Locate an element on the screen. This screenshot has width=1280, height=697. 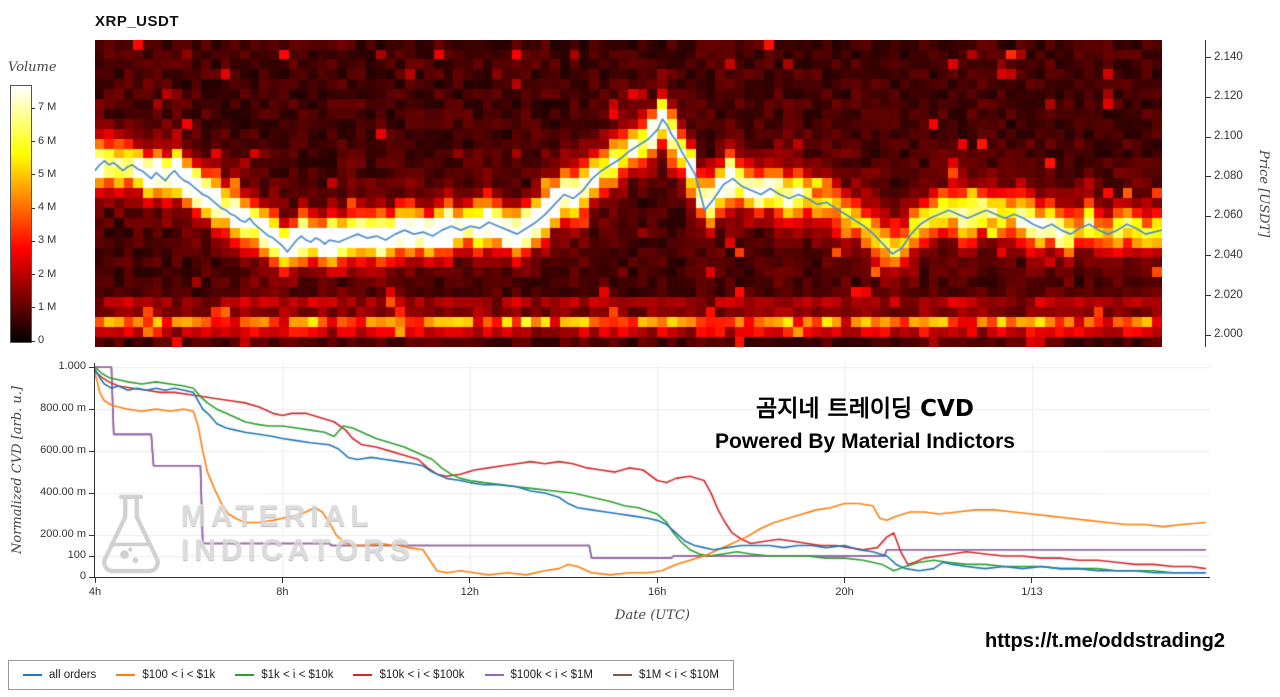
price-tick-label: 2.040 is located at coordinates (1228, 254).